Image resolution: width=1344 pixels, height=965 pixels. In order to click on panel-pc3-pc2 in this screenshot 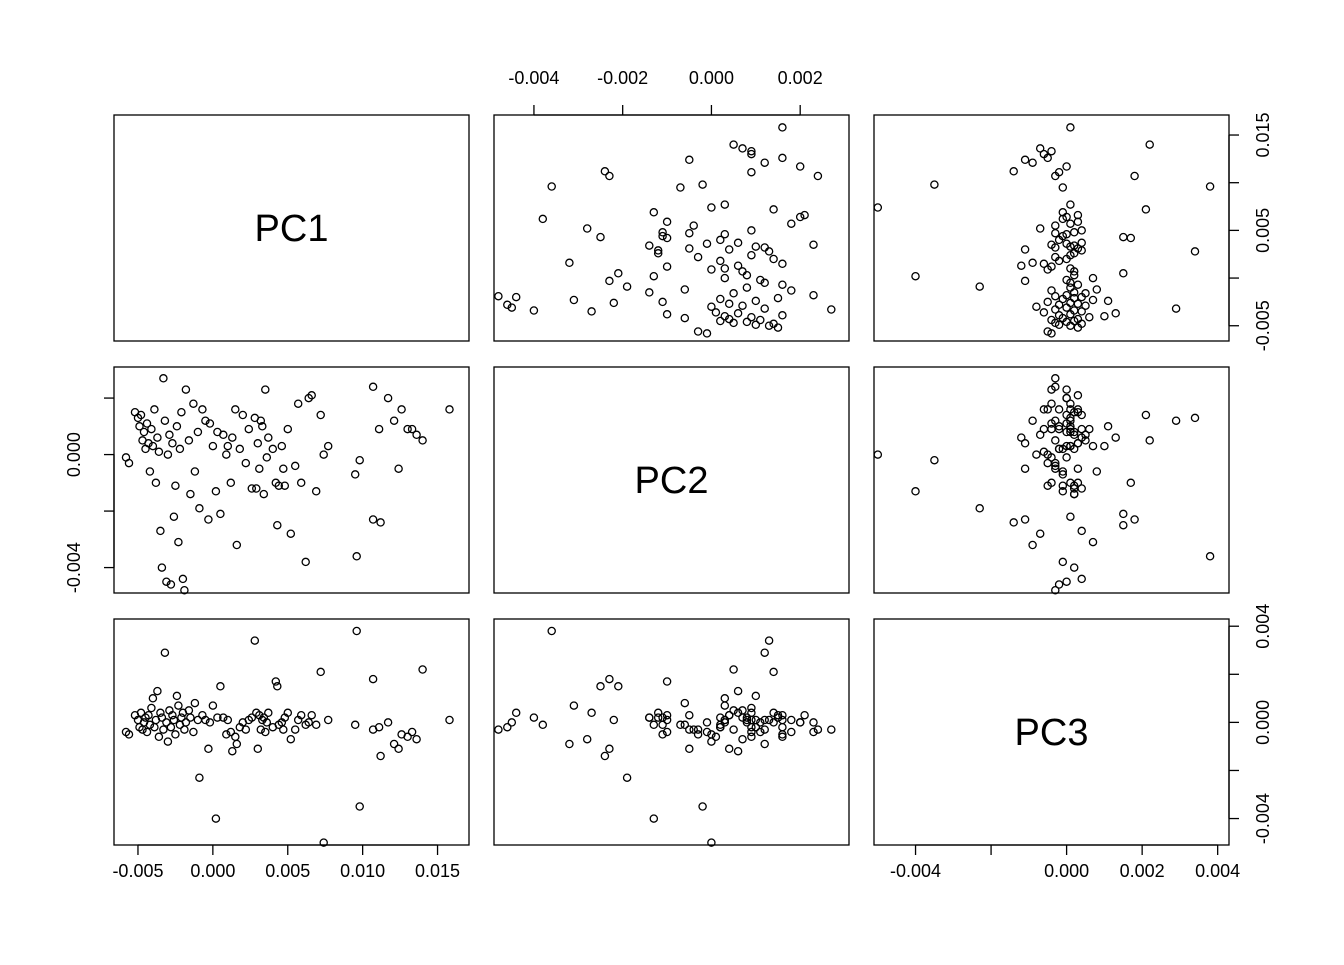, I will do `click(671, 732)`.